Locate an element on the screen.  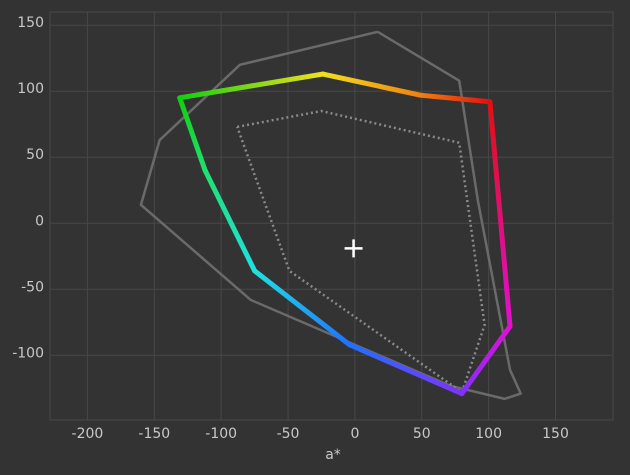
y-tick-label: 0 is located at coordinates (39, 221).